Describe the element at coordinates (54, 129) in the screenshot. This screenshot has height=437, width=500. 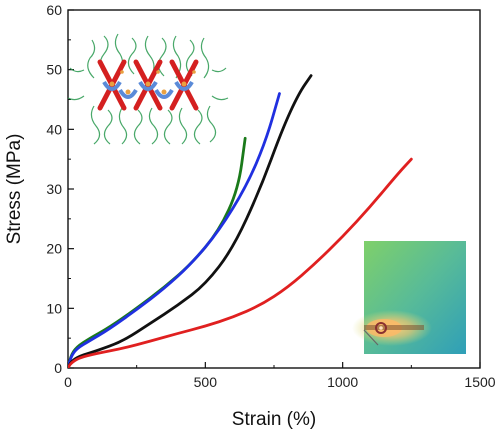
I see `y-tick-label: 40` at that location.